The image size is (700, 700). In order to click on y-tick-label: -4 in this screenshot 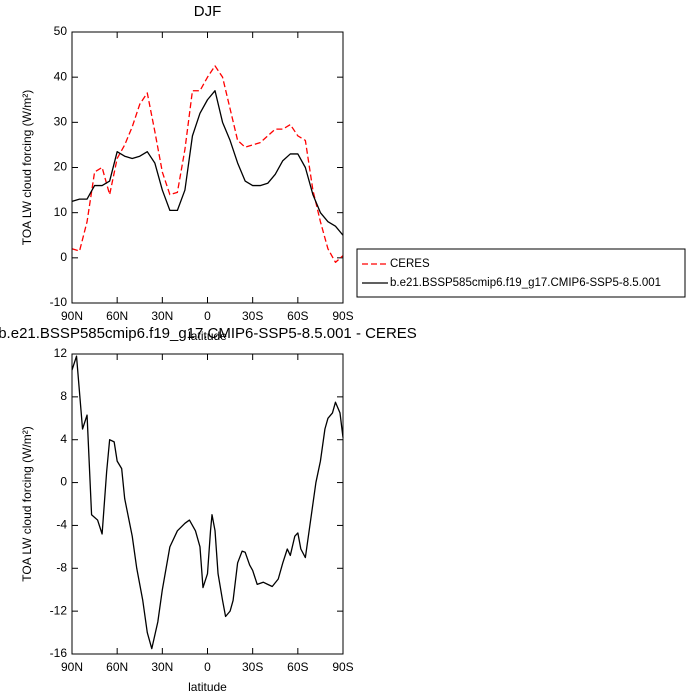, I will do `click(61, 525)`.